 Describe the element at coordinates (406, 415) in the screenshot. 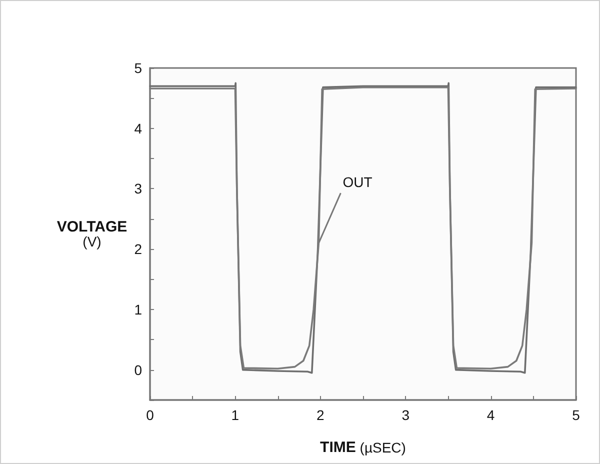

I see `x-tick-label: 3` at that location.